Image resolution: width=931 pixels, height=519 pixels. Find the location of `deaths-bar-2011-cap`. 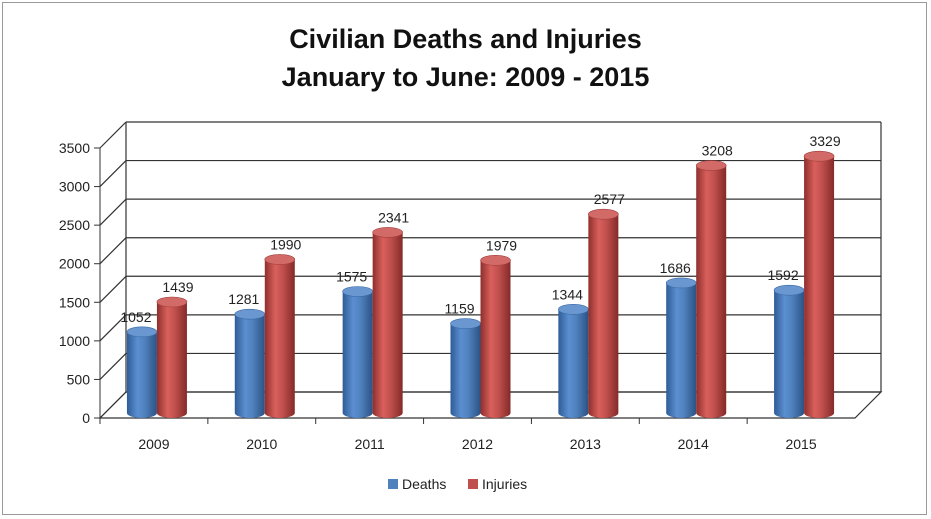

deaths-bar-2011-cap is located at coordinates (357, 291).